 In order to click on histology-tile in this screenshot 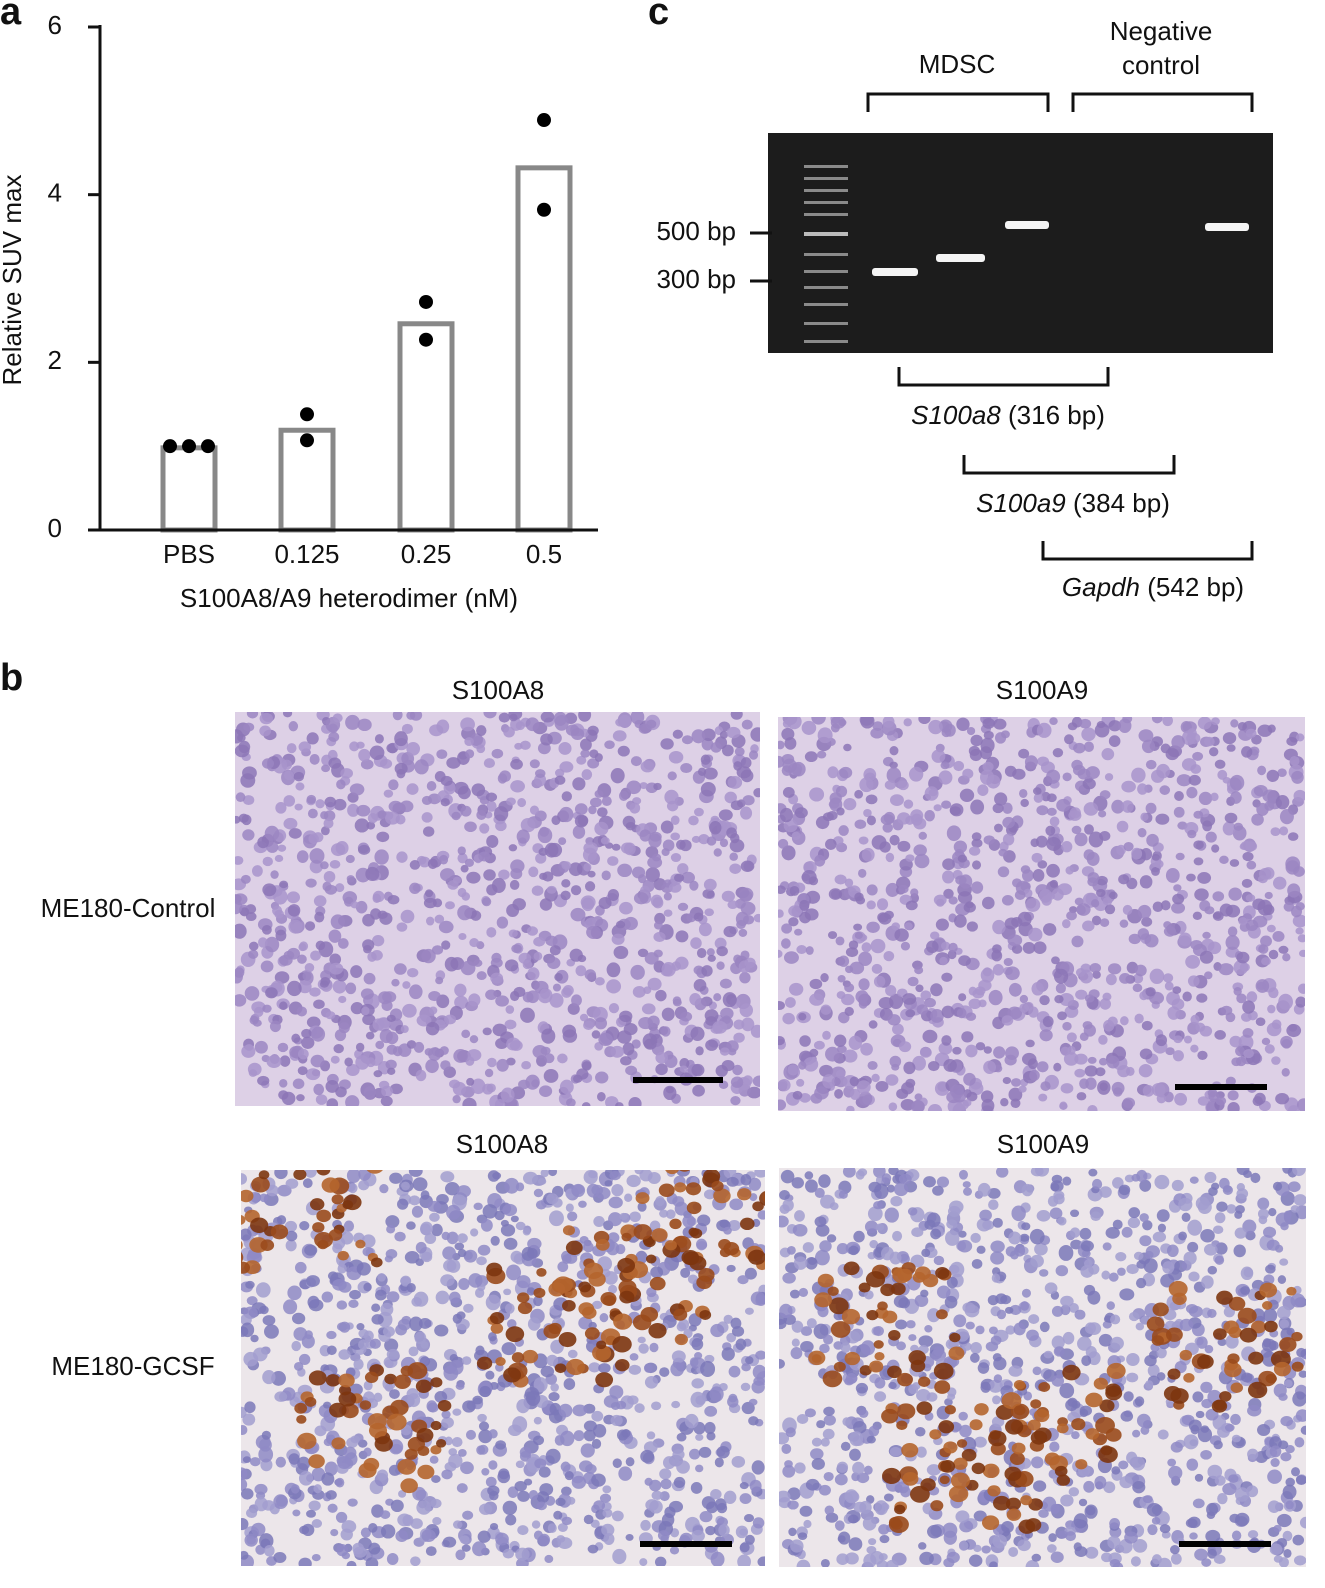, I will do `click(503, 1368)`.